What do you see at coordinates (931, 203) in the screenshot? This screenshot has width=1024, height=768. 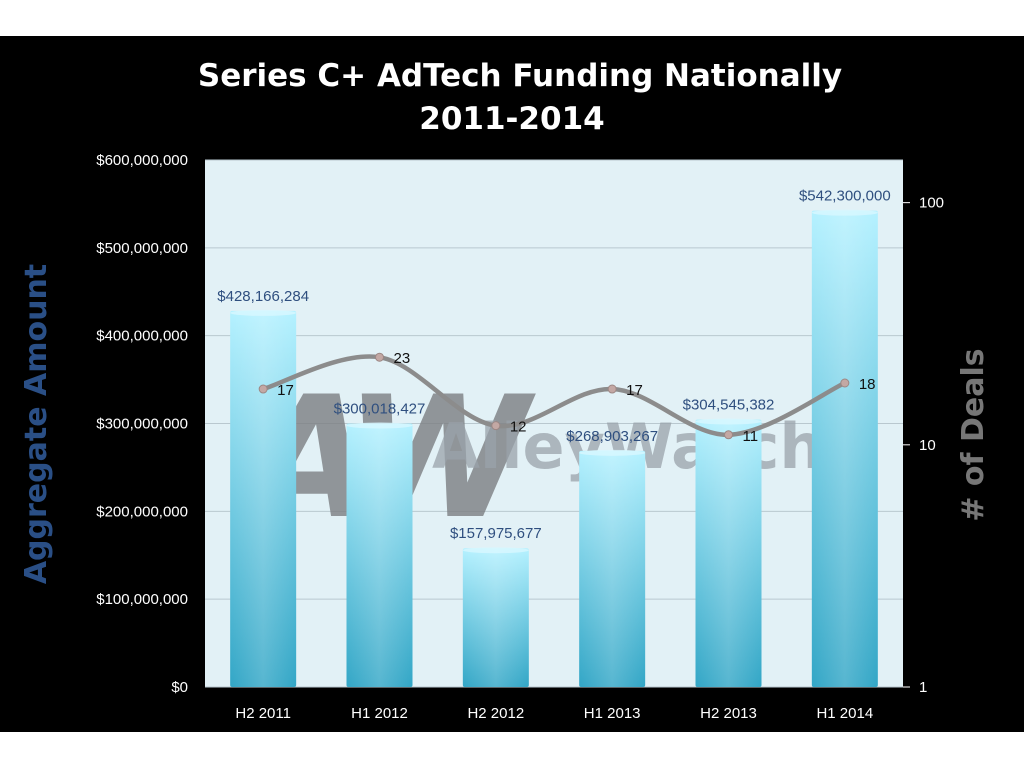 I see `right-tick-label: 100` at bounding box center [931, 203].